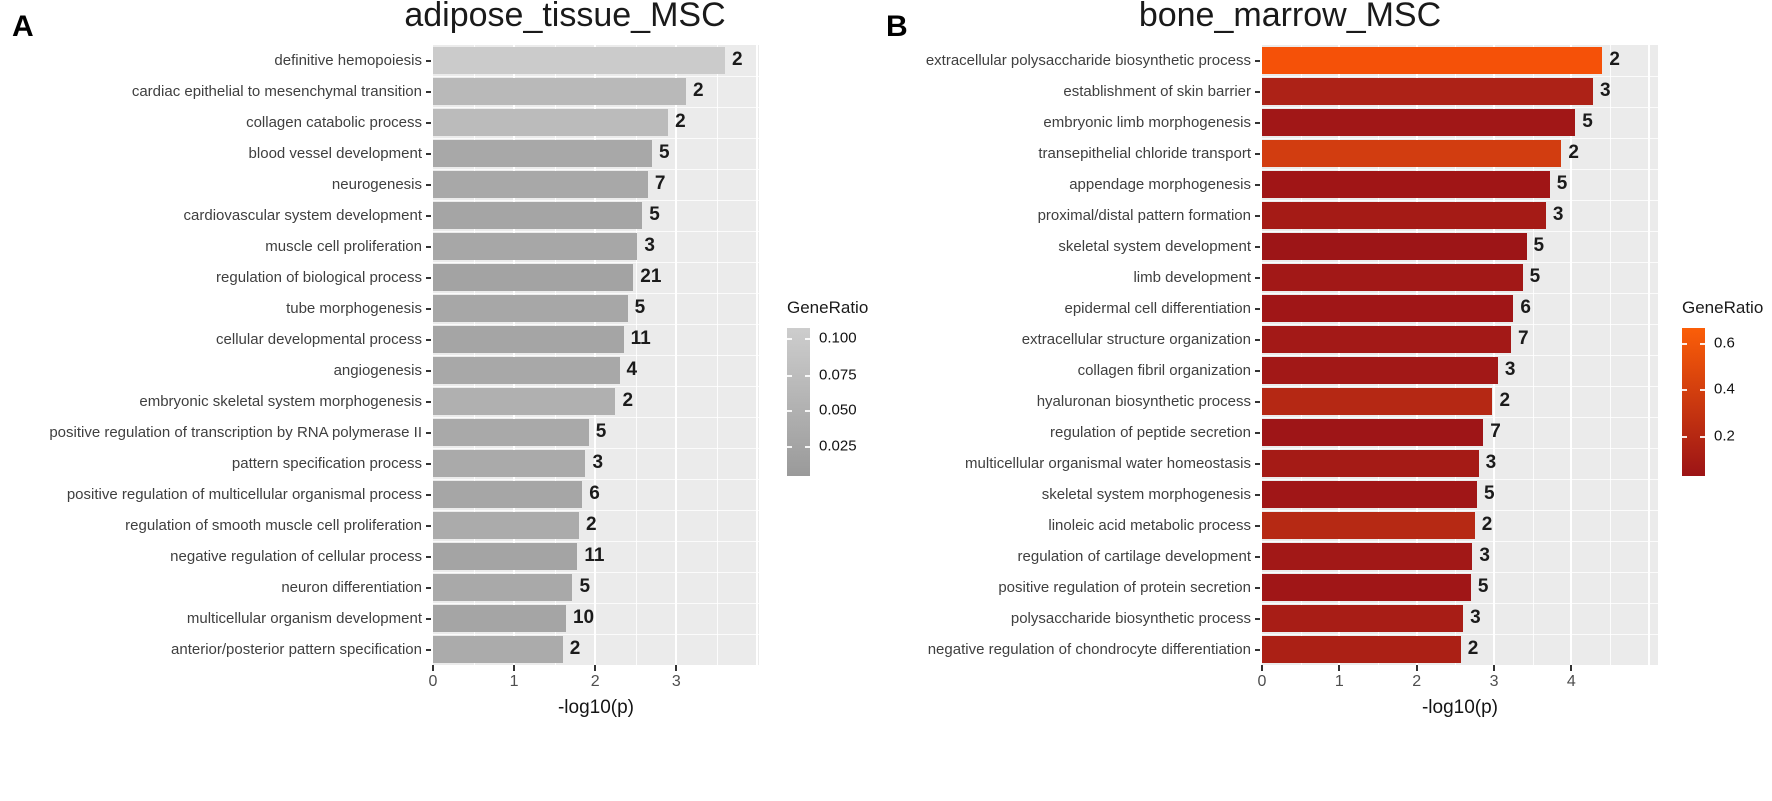 This screenshot has height=801, width=1772. What do you see at coordinates (1066, 277) in the screenshot?
I see `y-axis-label: limb development` at bounding box center [1066, 277].